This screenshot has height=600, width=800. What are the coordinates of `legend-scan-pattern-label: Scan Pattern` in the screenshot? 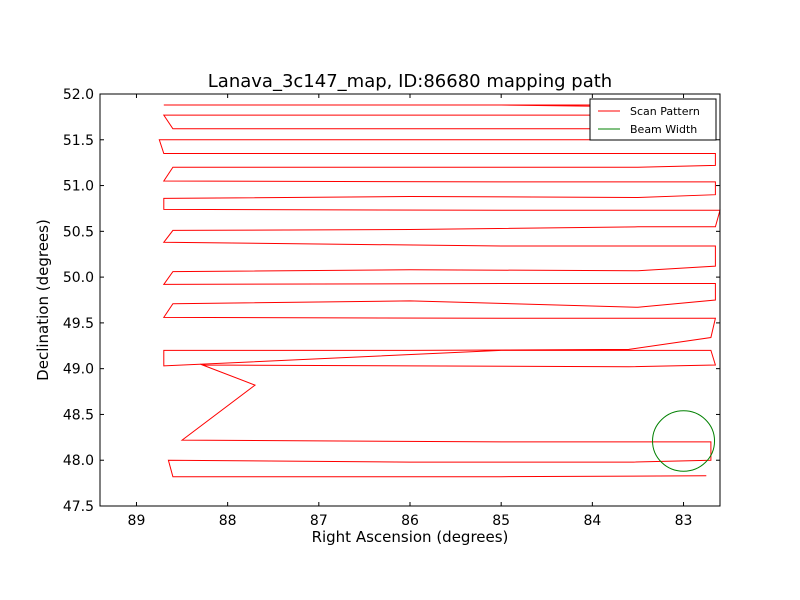 It's located at (665, 111).